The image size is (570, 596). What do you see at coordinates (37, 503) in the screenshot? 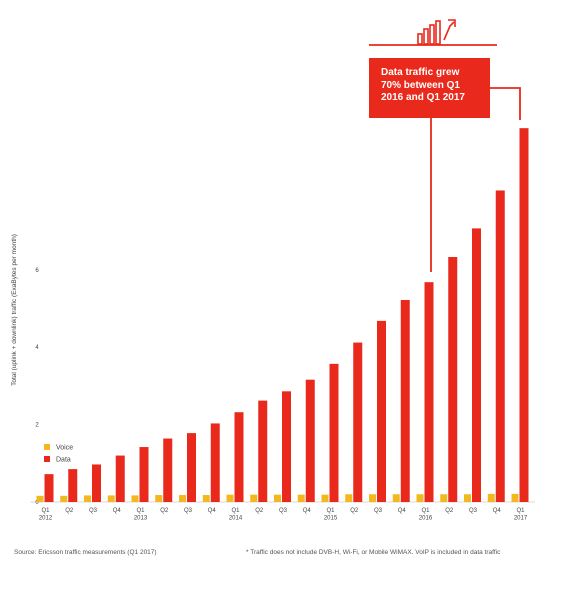
I see `y-tick-label: 0` at bounding box center [37, 503].